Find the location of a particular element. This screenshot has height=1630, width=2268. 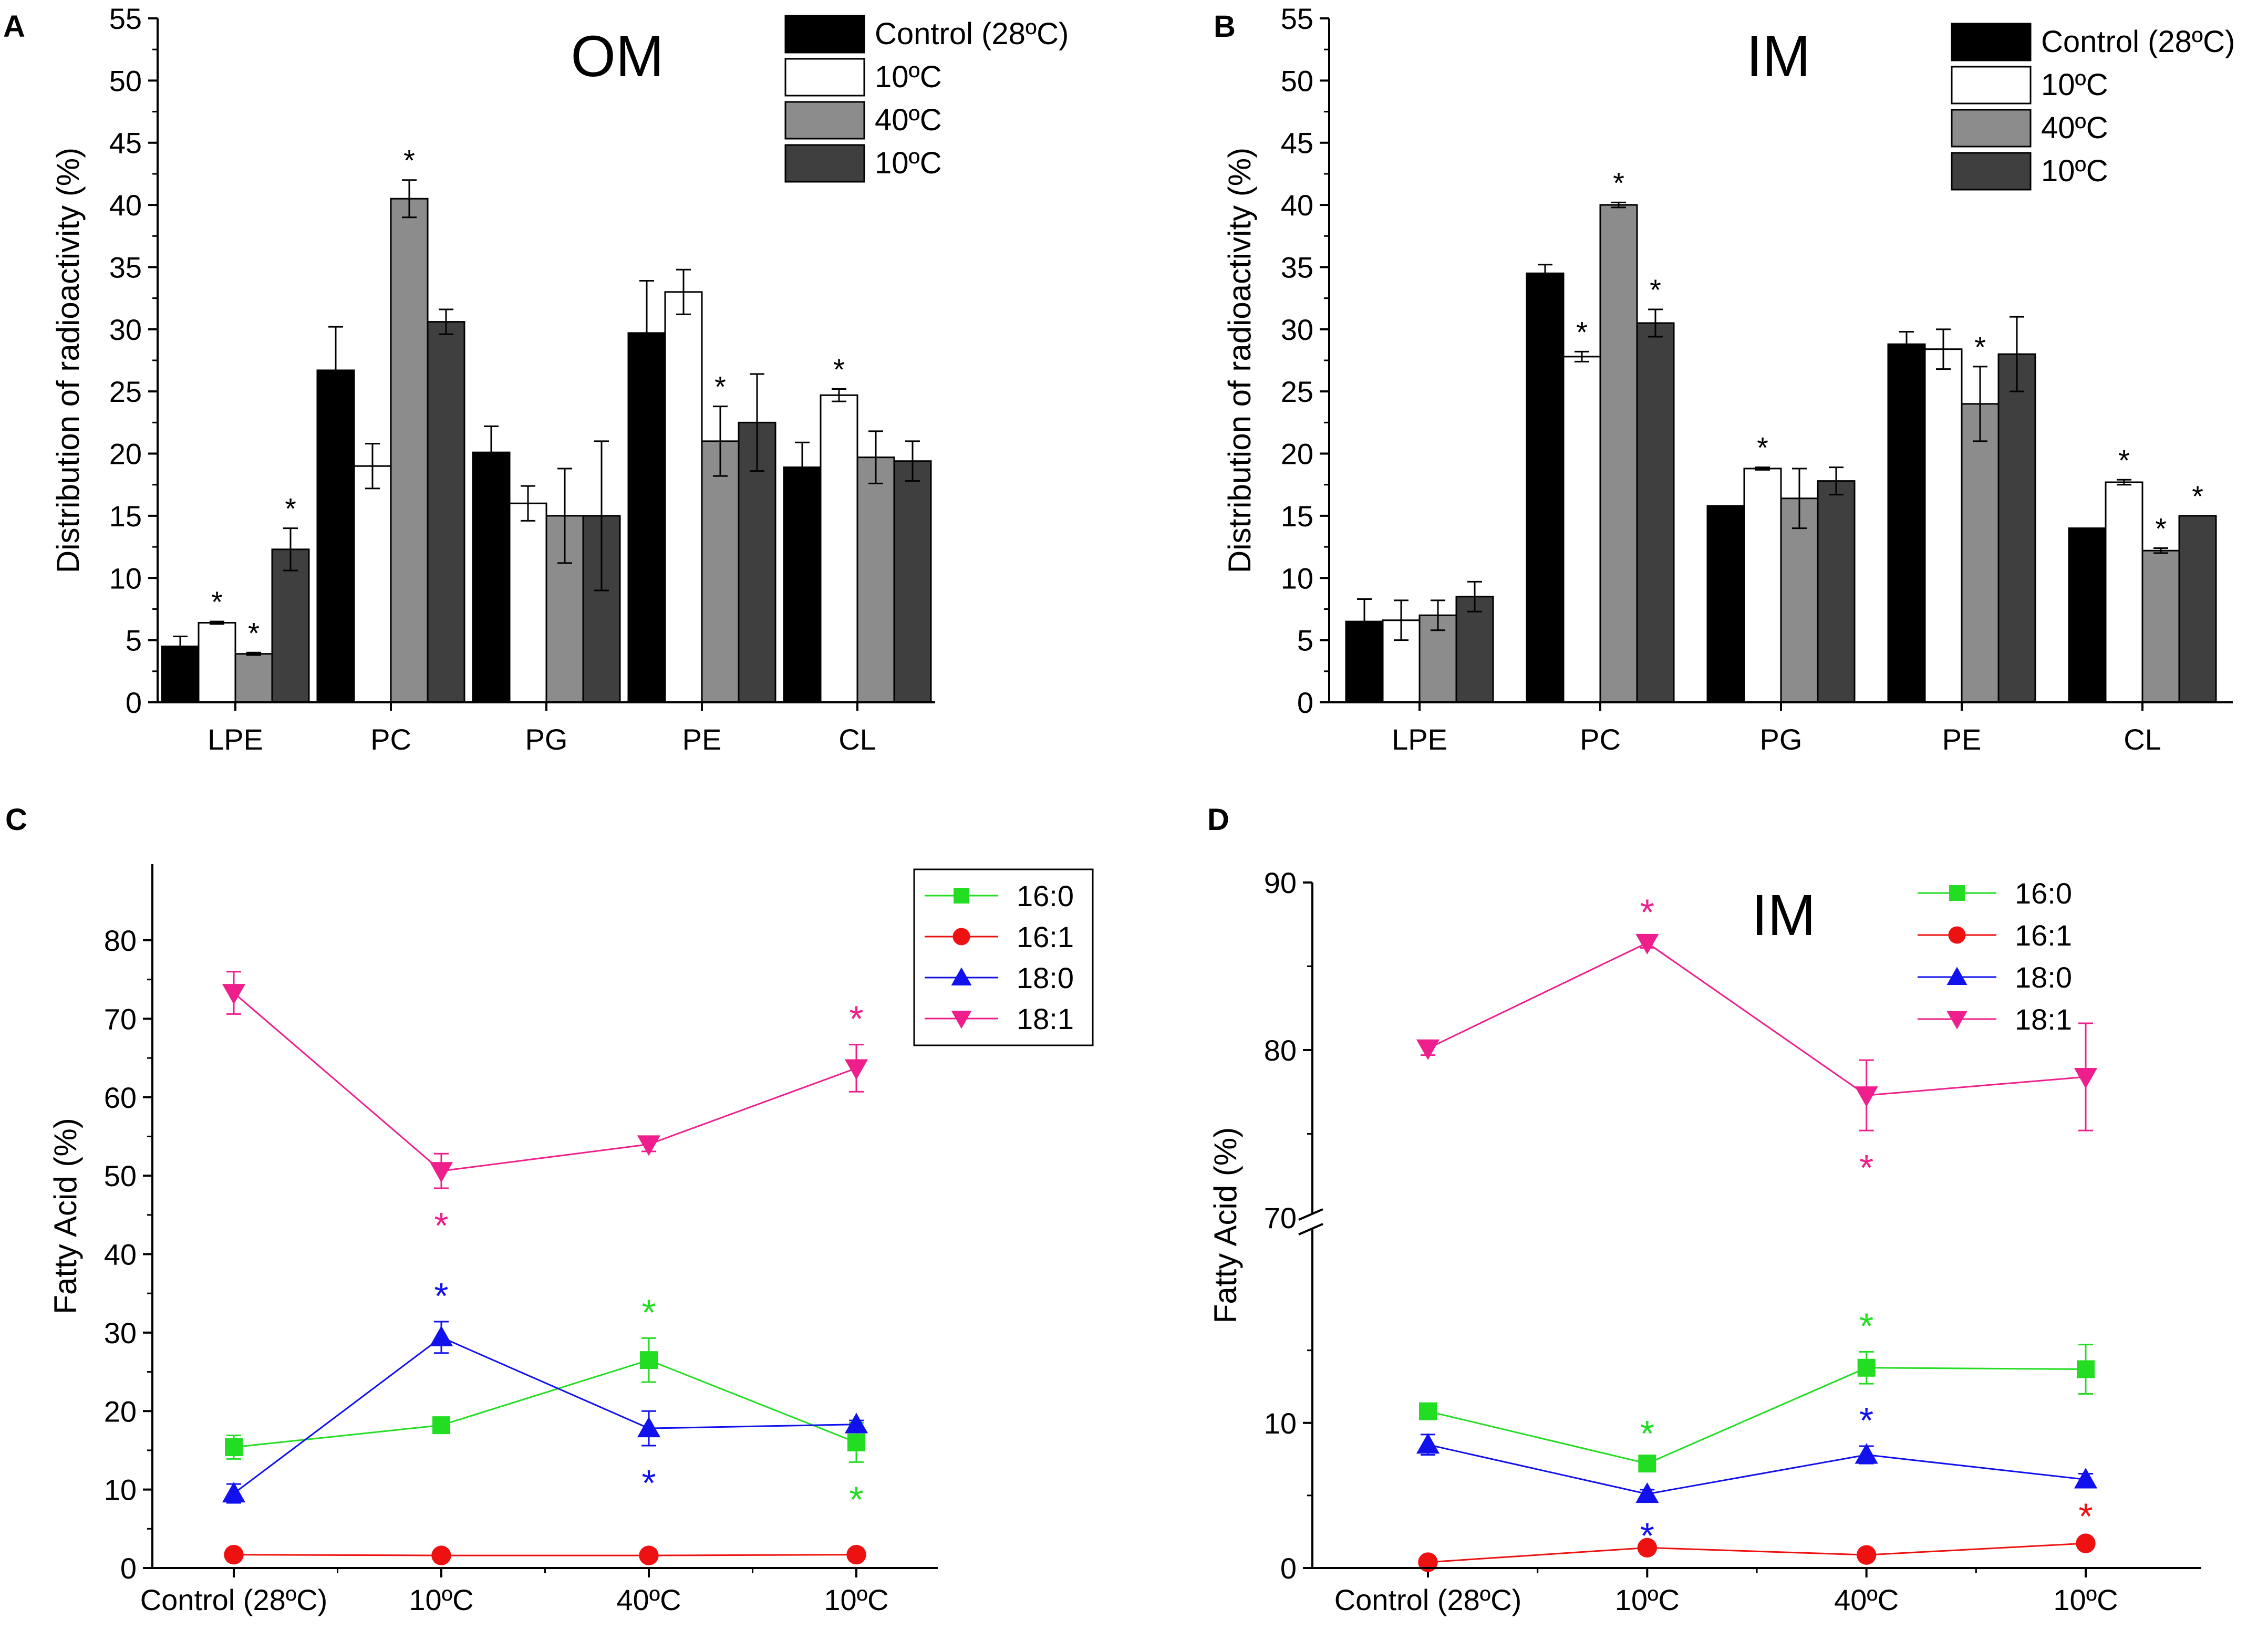

y-tick-label: 40 is located at coordinates (120, 1254).